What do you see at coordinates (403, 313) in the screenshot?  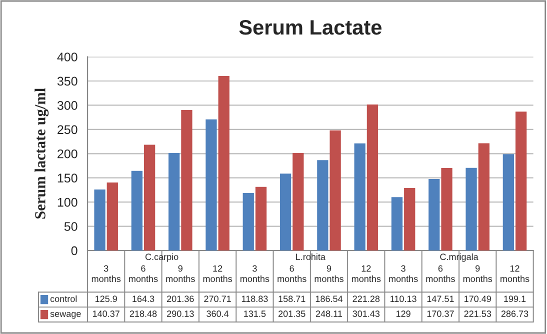 I see `data-label: 129` at bounding box center [403, 313].